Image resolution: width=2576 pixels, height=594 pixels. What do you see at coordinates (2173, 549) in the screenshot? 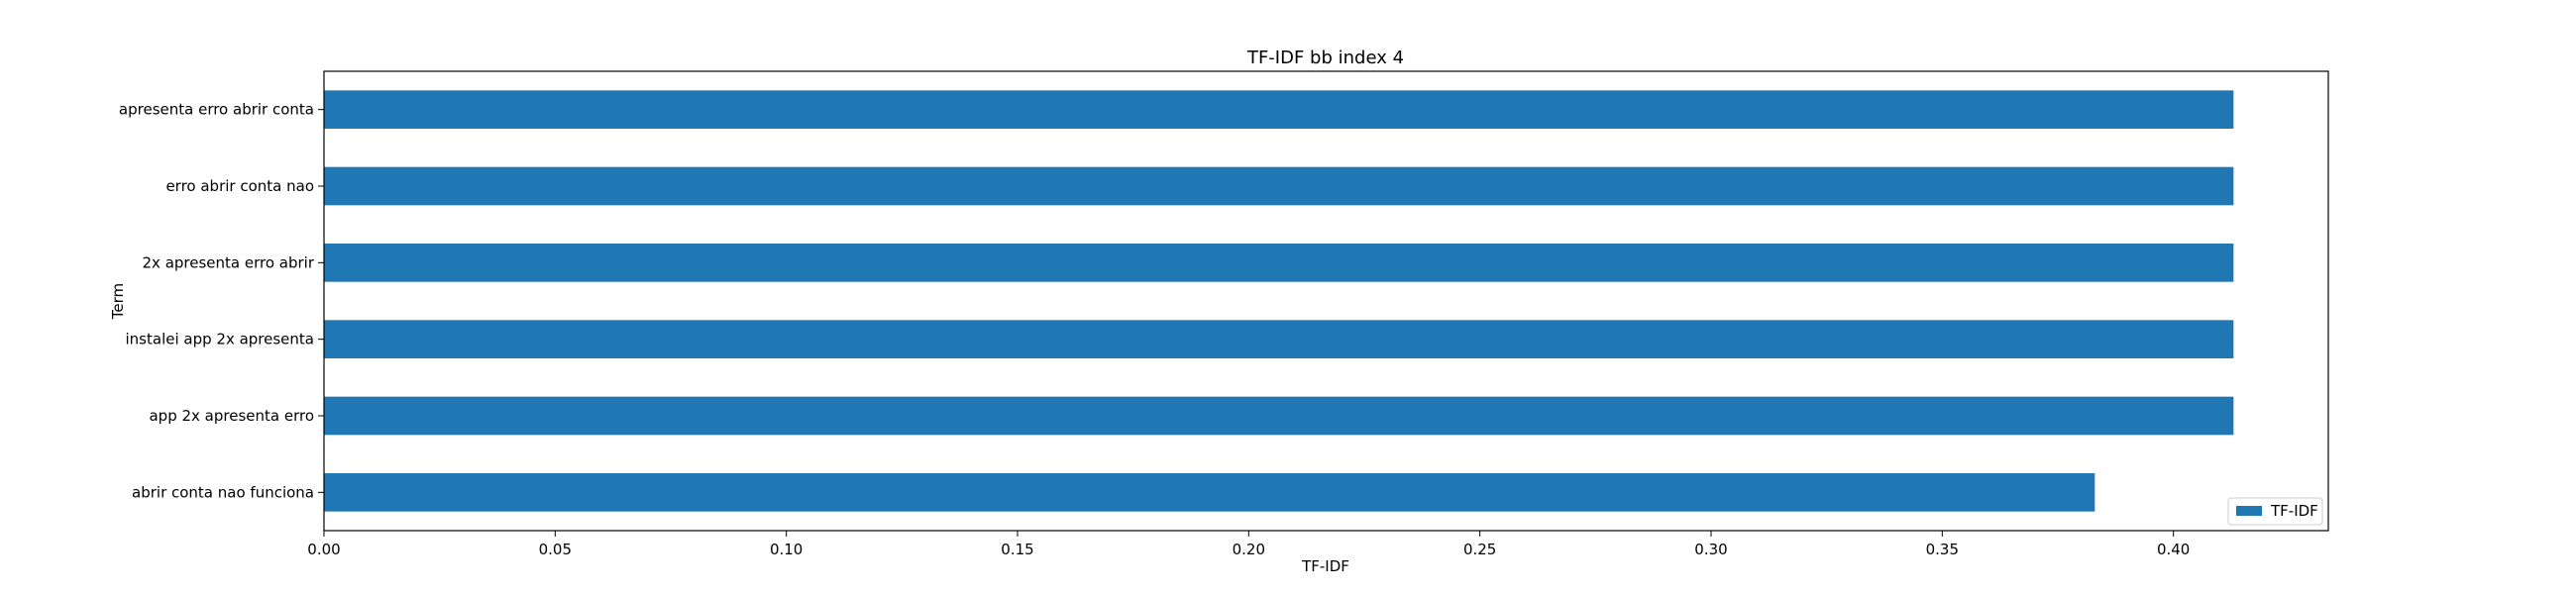
I see `x-tick-label-8: 0.40` at bounding box center [2173, 549].